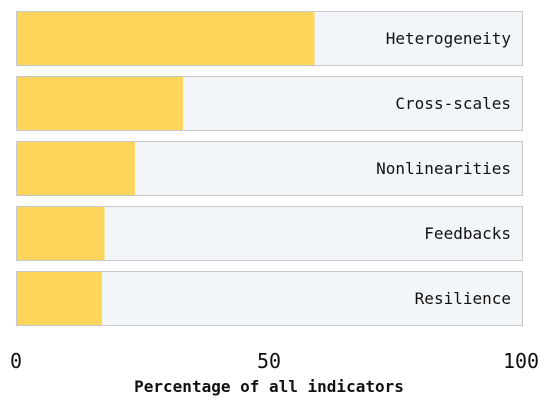 The height and width of the screenshot is (407, 550). I want to click on category-label: Heterogeneity, so click(449, 38).